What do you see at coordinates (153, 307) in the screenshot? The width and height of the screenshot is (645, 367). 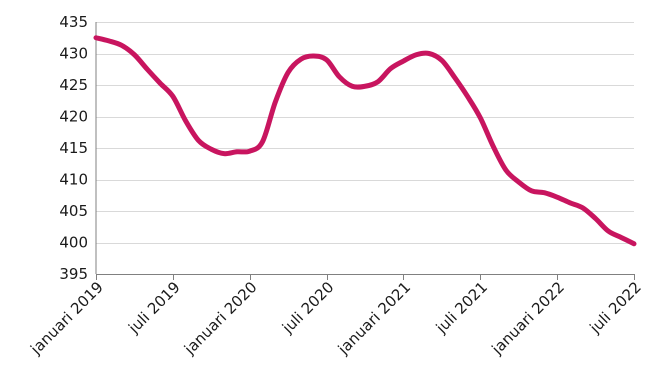 I see `x-tick-label: juli 2019` at bounding box center [153, 307].